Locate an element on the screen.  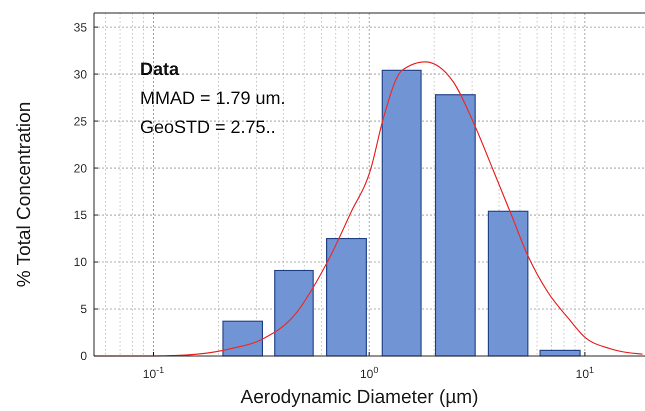
annotation: MMAD = 1.79 um. is located at coordinates (213, 98).